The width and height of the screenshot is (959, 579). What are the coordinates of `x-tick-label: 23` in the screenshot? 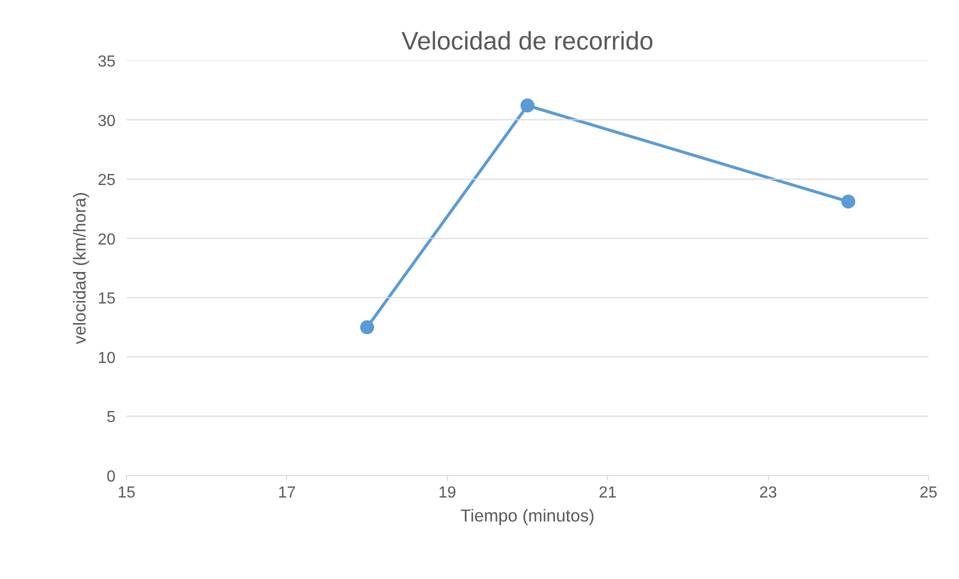 It's located at (768, 493).